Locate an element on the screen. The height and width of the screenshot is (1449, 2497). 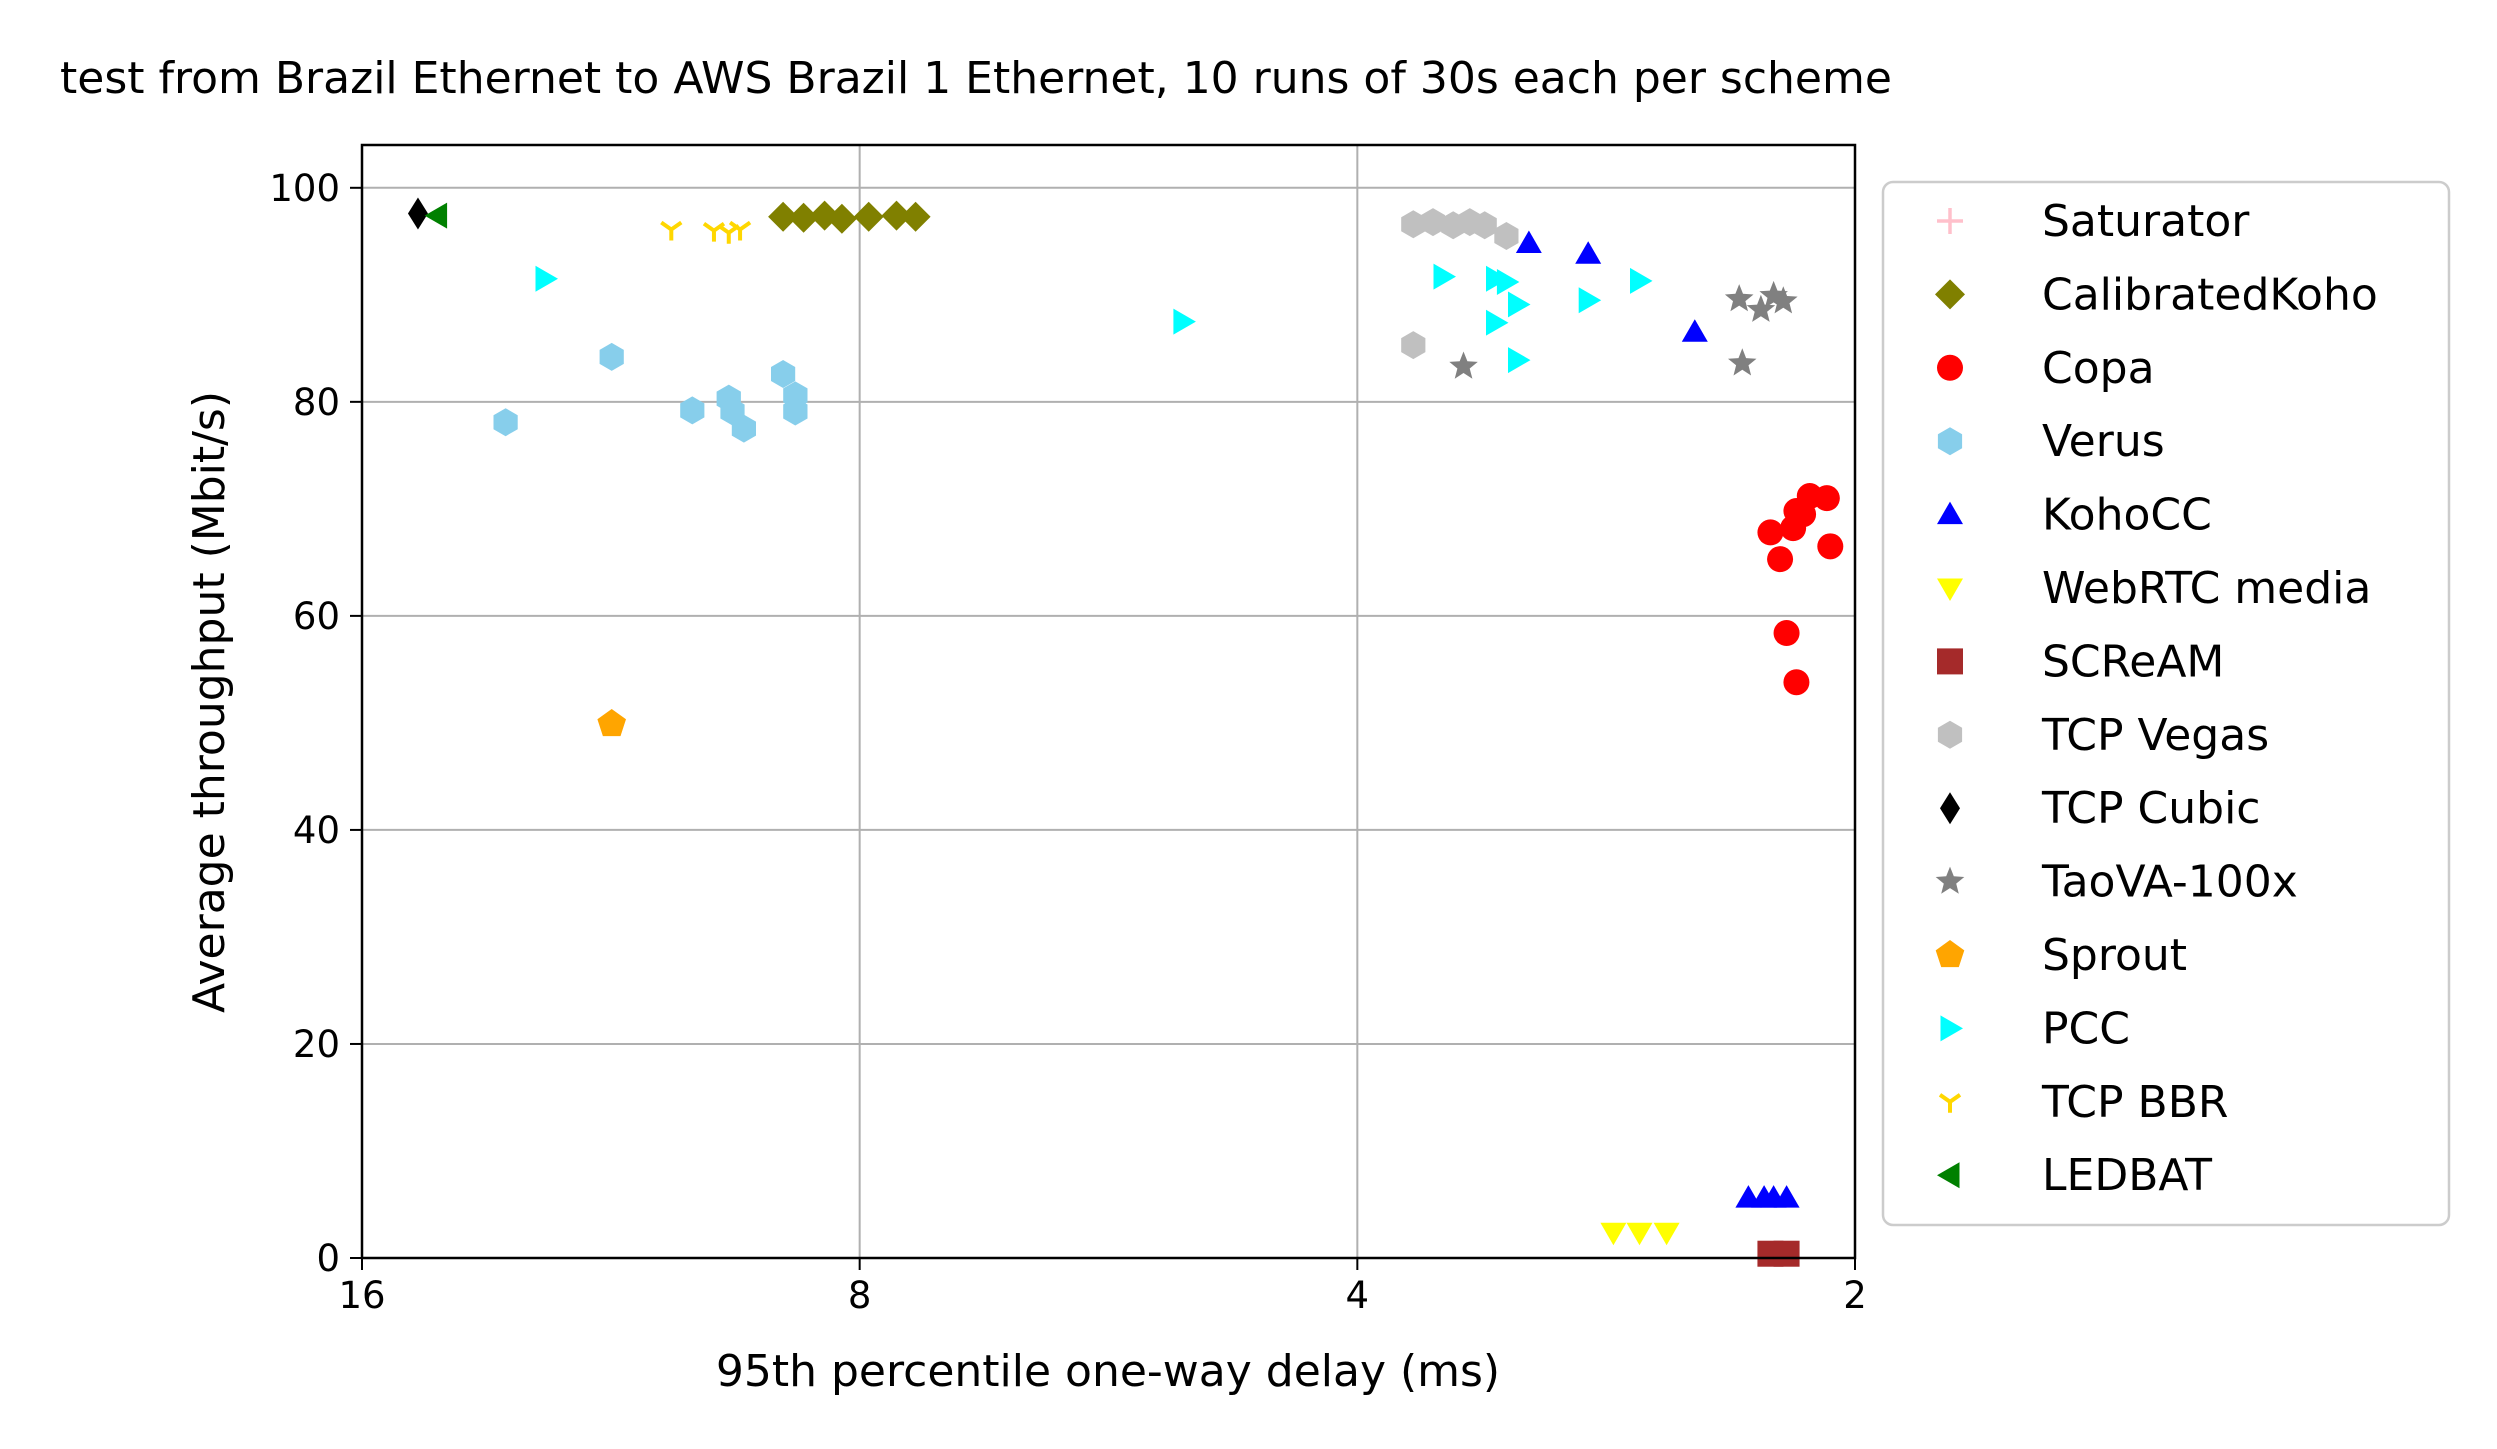
legend-label-tcp-bbr: TCP BBR is located at coordinates (2134, 1102).